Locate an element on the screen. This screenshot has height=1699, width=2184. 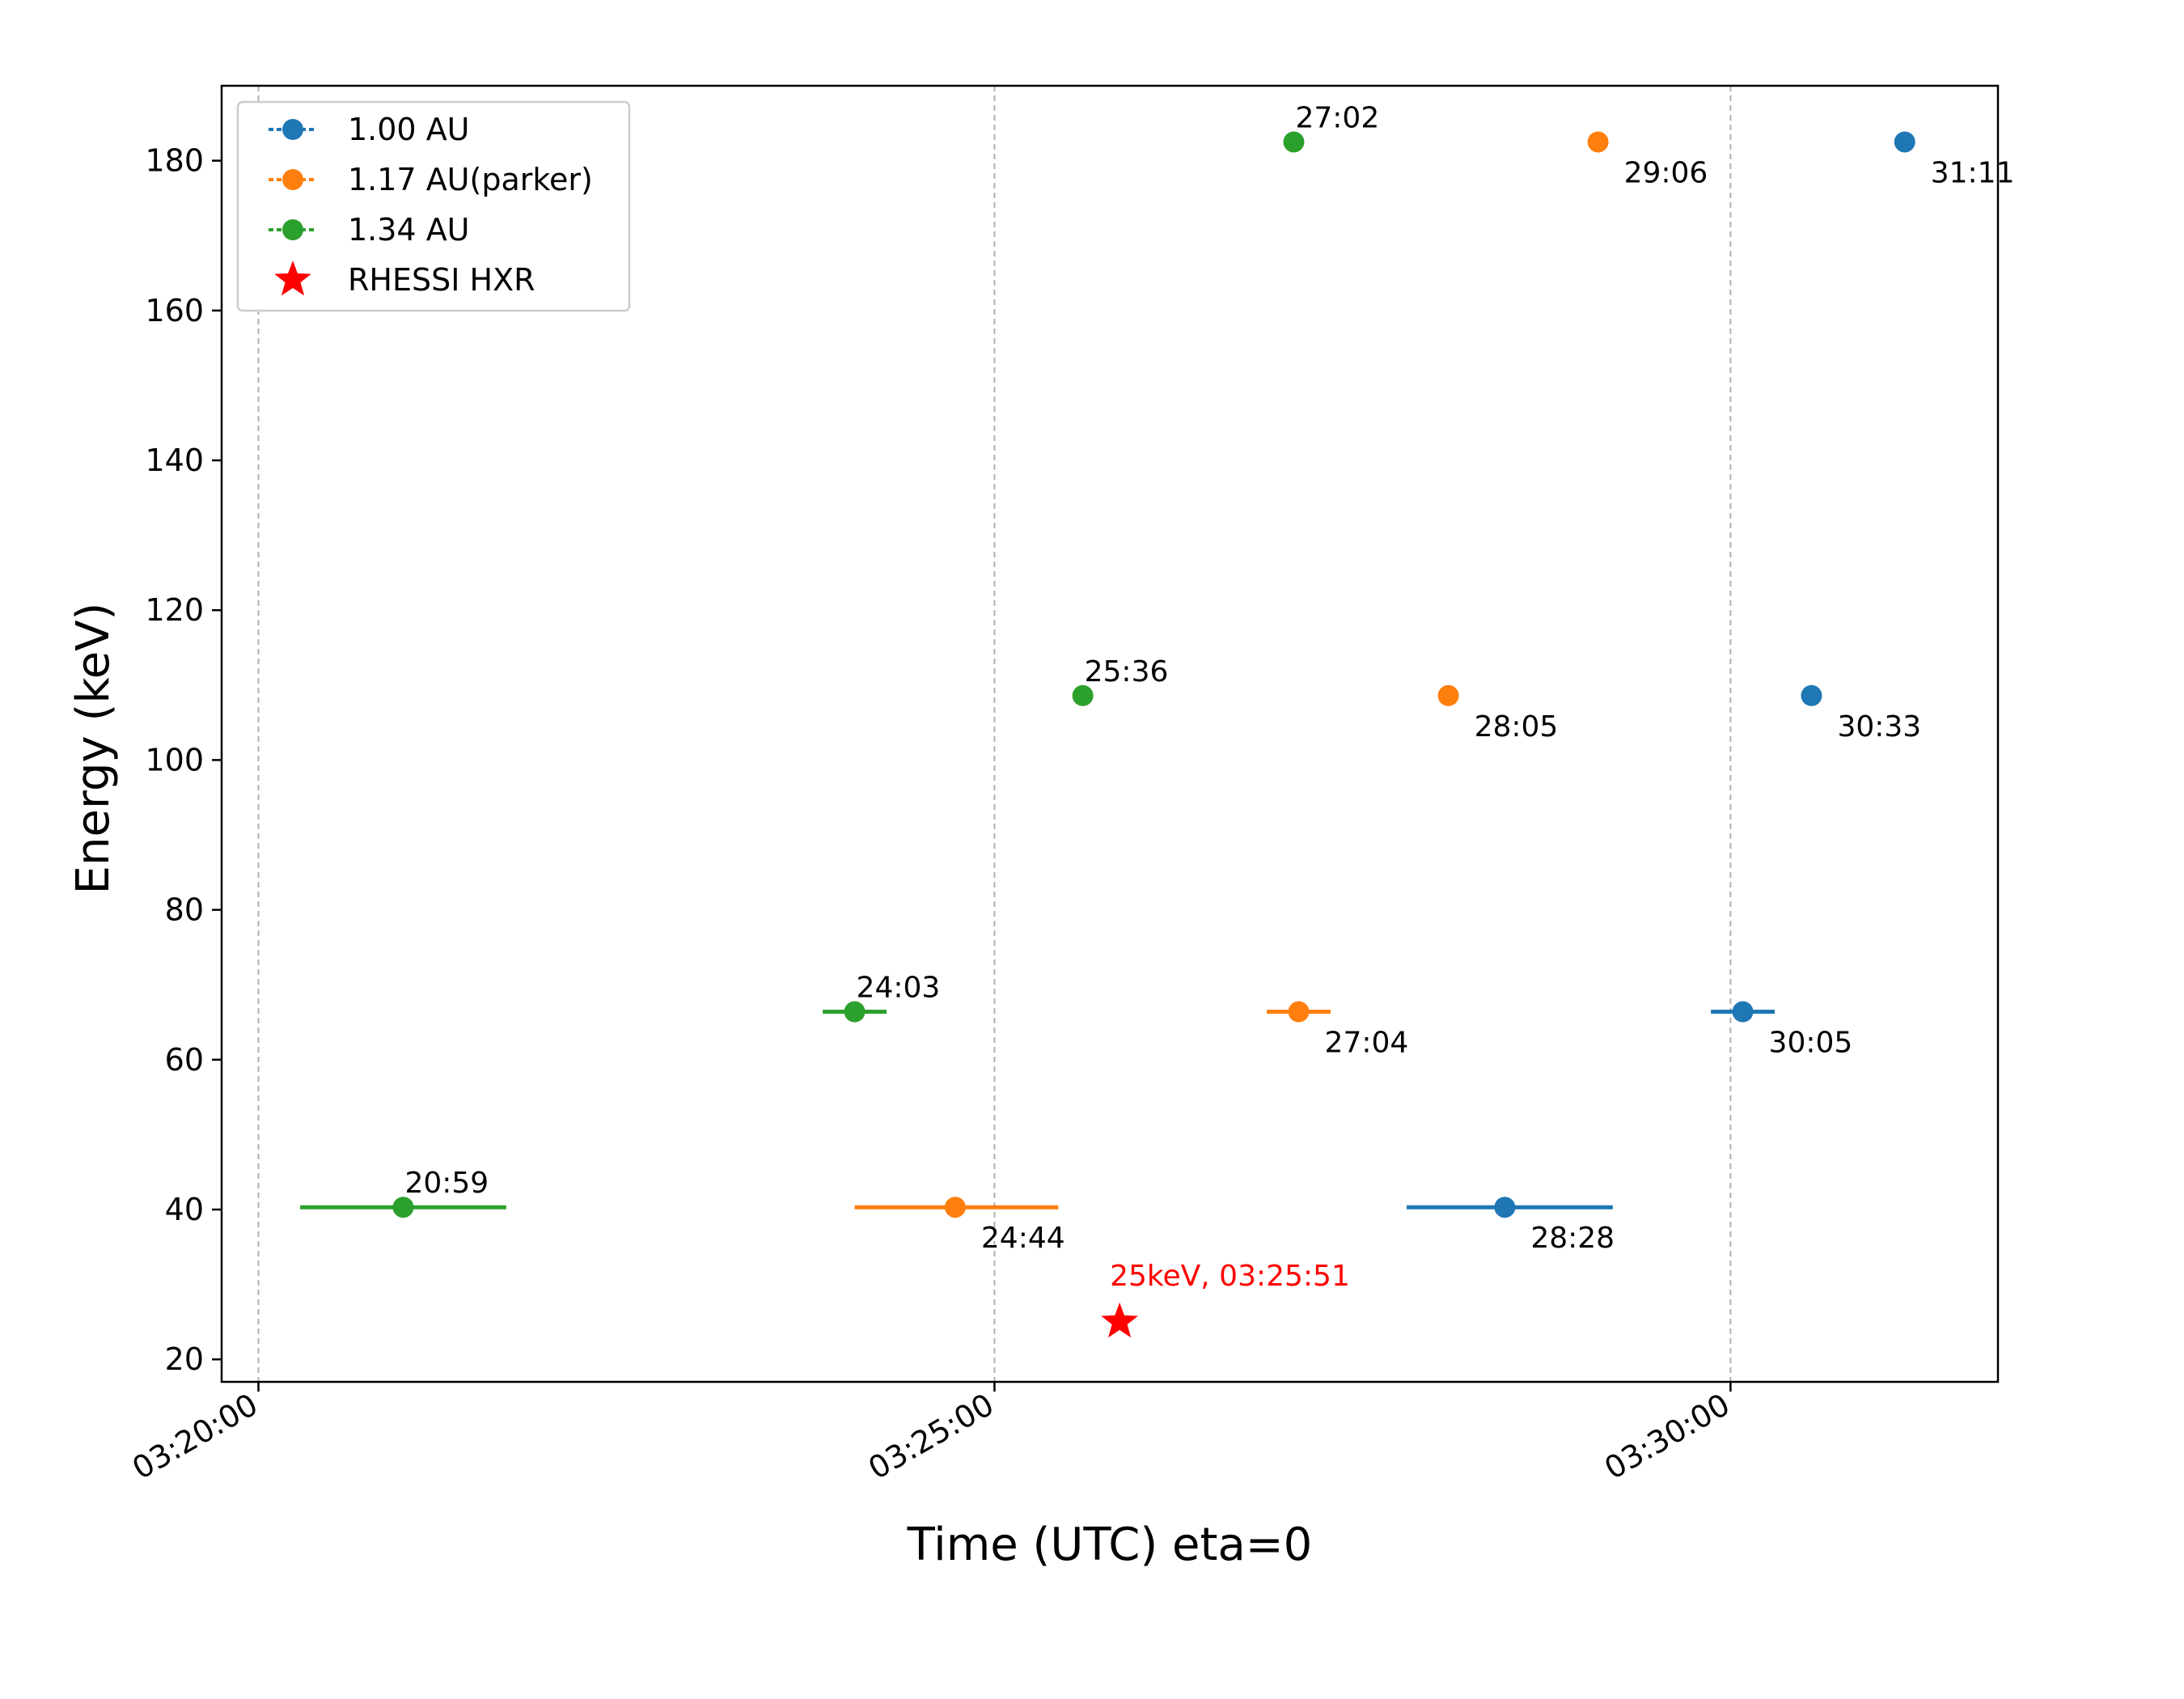
rhessi-star-marker is located at coordinates (1119, 1320).